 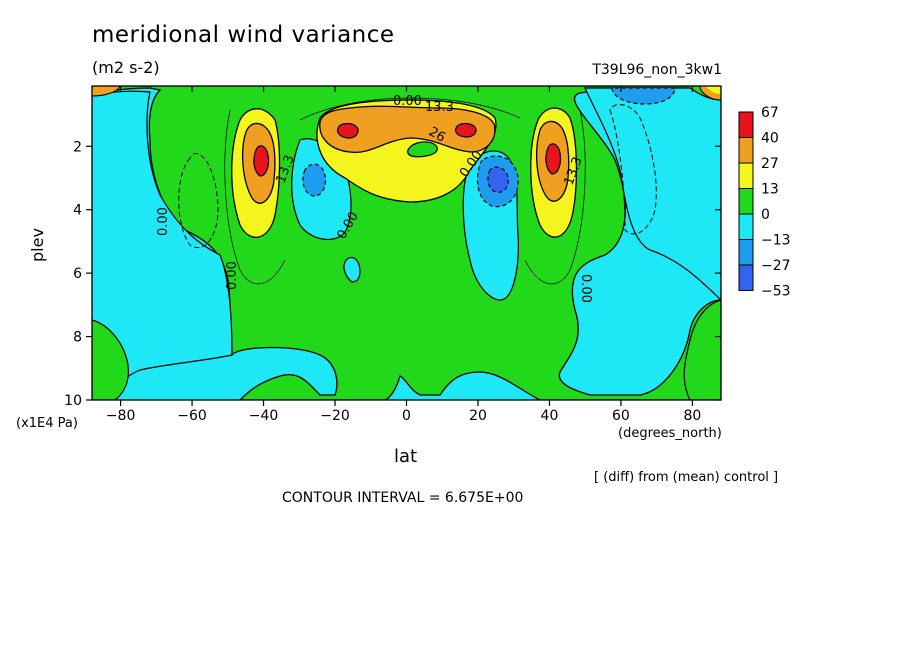 I want to click on fill-blue-left, so click(x=314, y=180).